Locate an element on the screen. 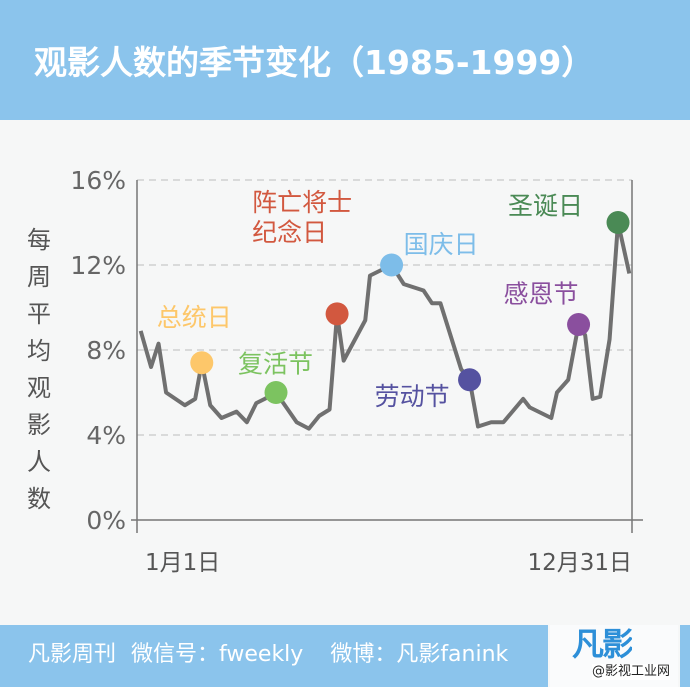 This screenshot has height=687, width=690. footer-wechat: 微信号：fweekly is located at coordinates (217, 654).